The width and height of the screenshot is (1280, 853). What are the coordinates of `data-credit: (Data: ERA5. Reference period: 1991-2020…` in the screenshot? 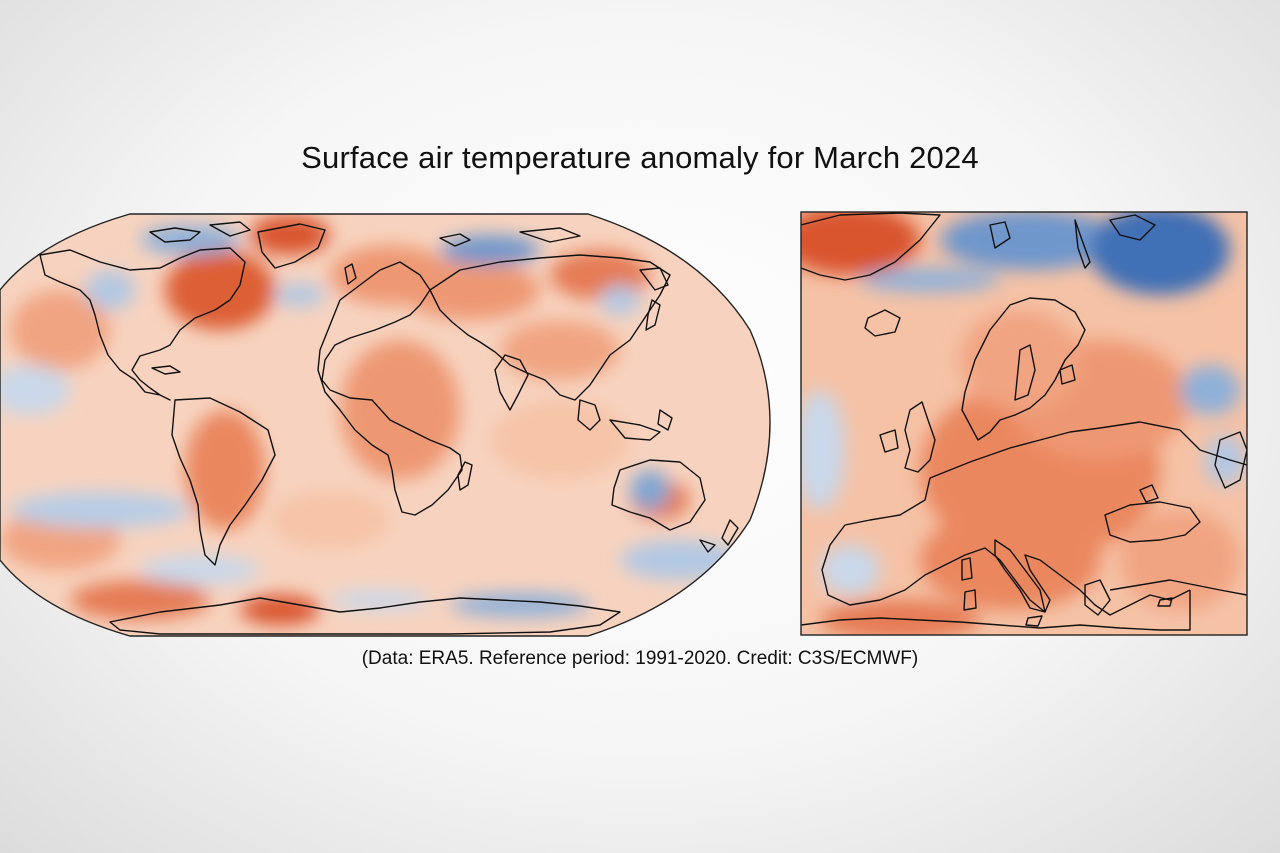 It's located at (640, 658).